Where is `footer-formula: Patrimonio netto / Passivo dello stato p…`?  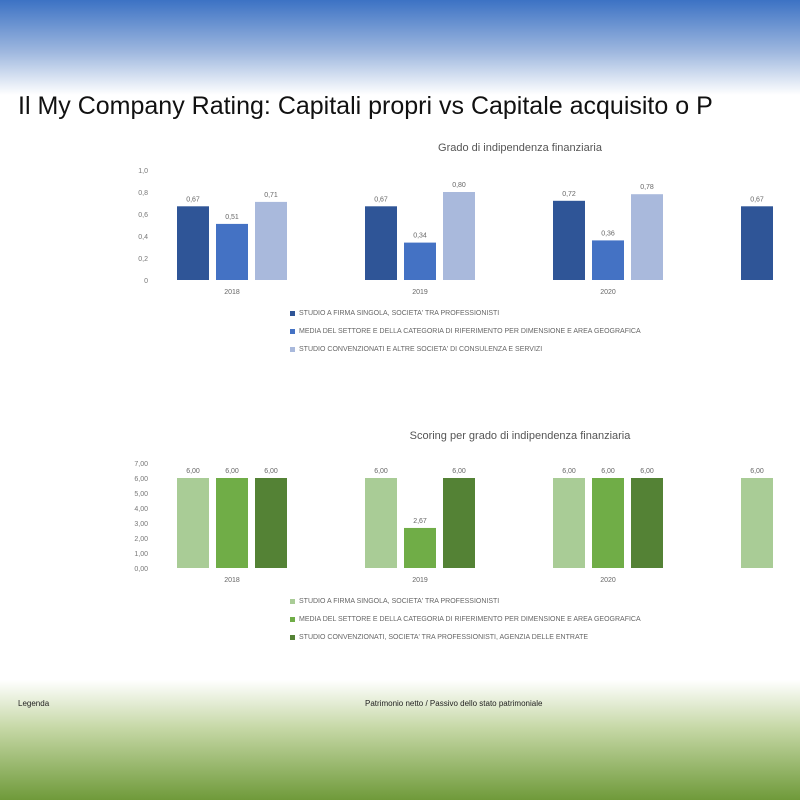
footer-formula: Patrimonio netto / Passivo dello stato p… is located at coordinates (454, 703).